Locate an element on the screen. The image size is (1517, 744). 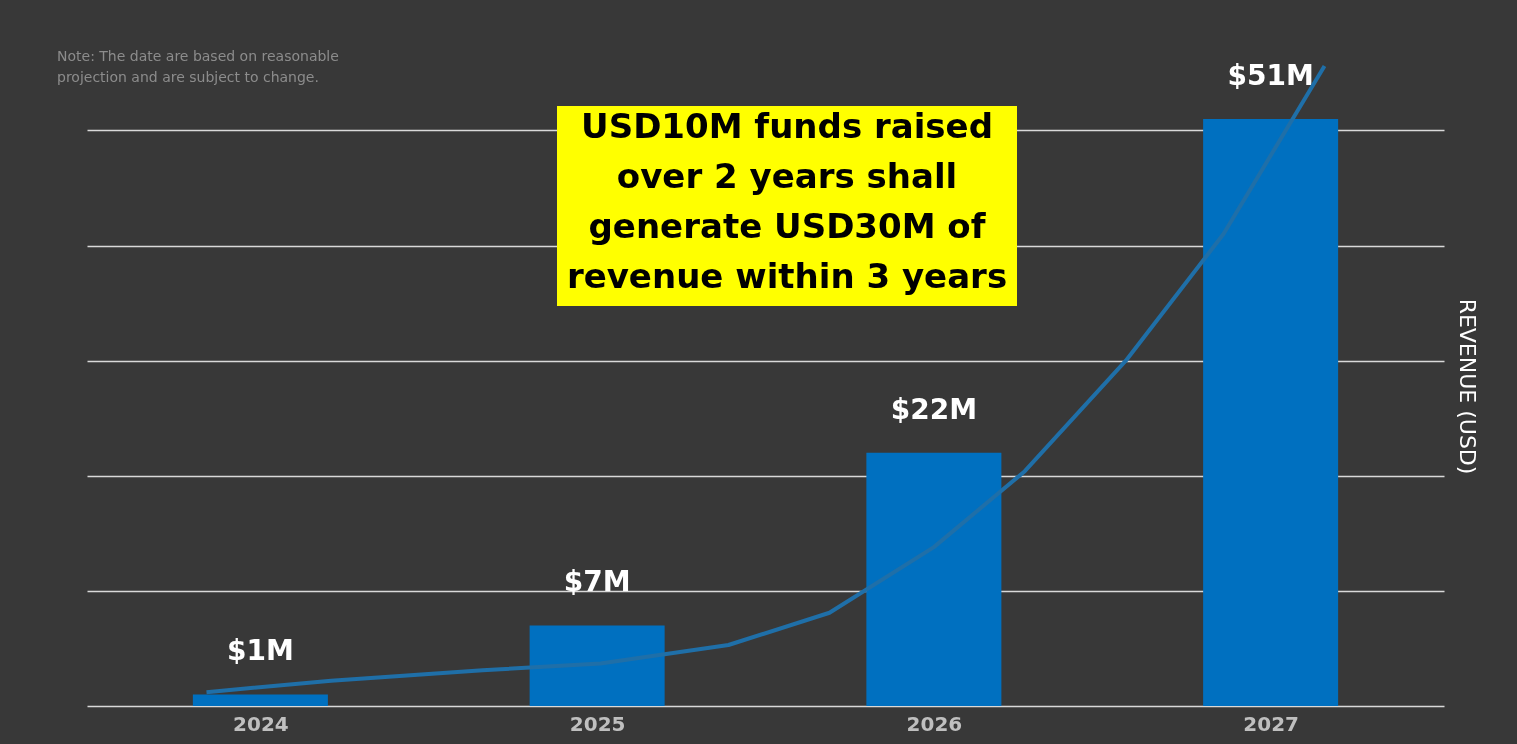
data-label: $51M is located at coordinates (1270, 75).